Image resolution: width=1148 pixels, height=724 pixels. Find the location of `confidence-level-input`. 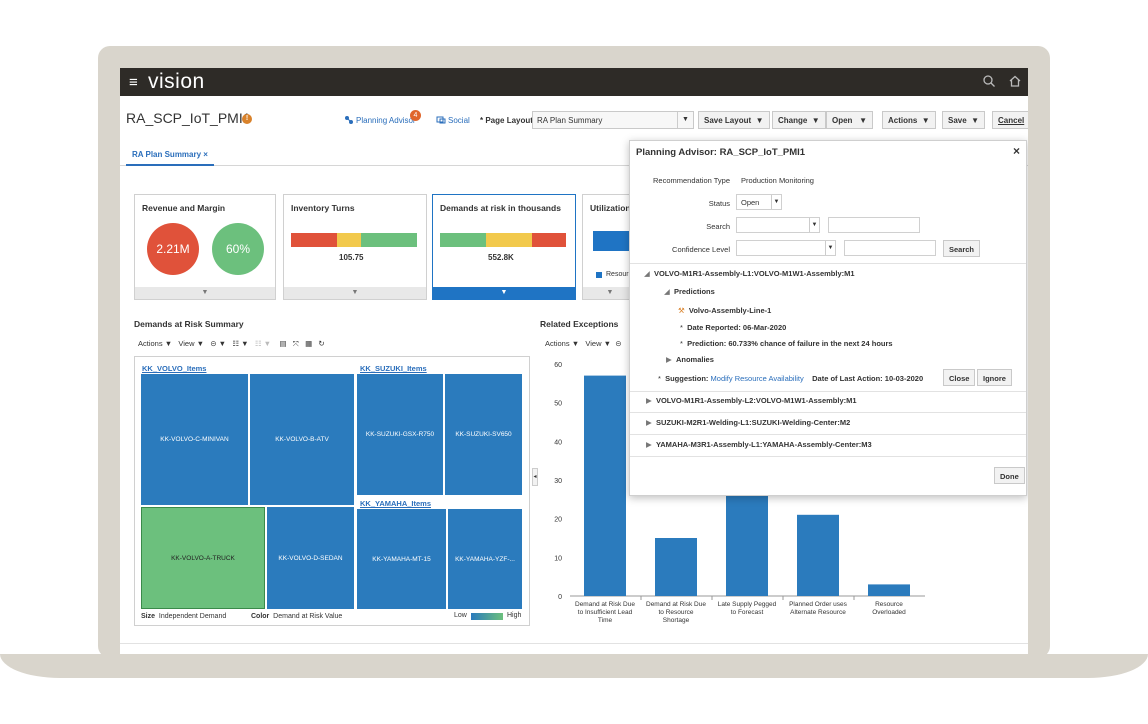

confidence-level-input is located at coordinates (890, 248).